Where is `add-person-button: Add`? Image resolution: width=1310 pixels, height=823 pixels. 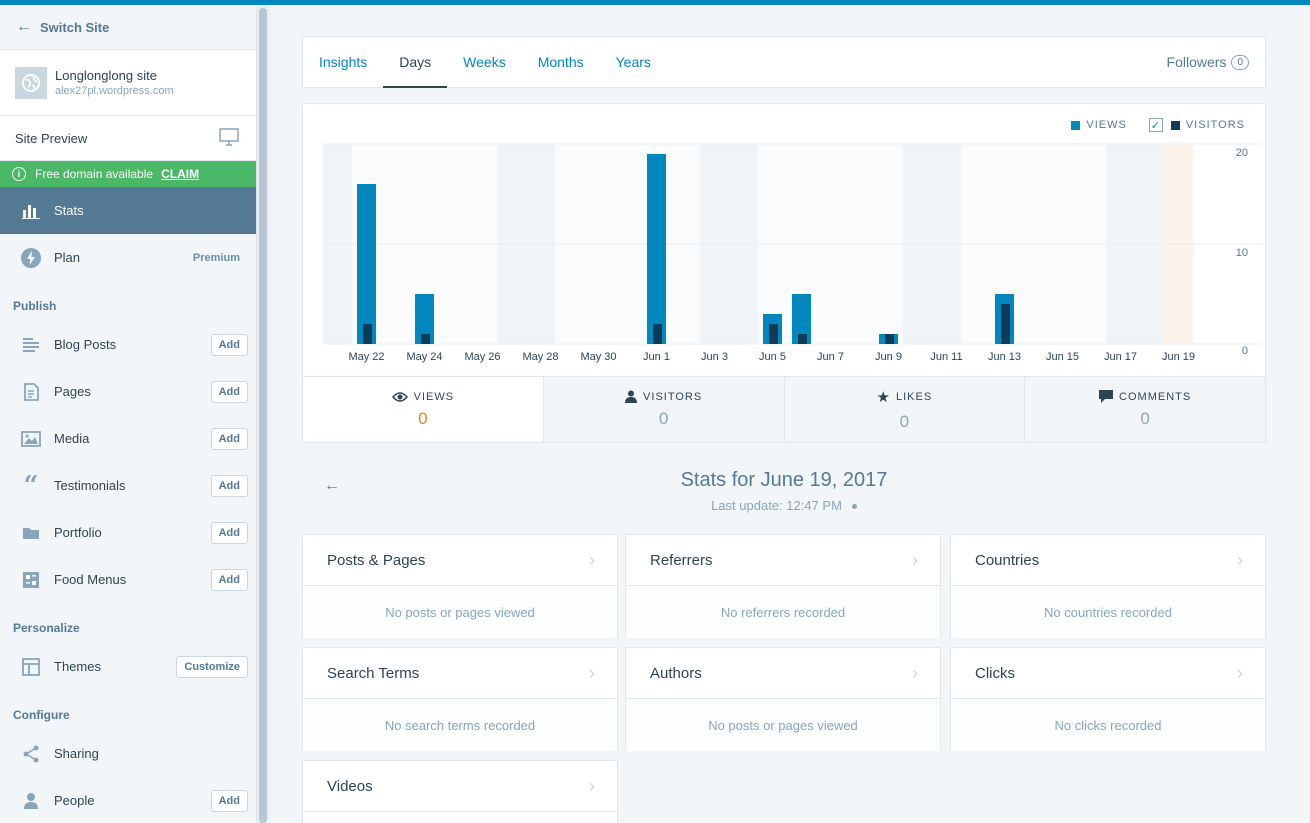
add-person-button: Add is located at coordinates (229, 800).